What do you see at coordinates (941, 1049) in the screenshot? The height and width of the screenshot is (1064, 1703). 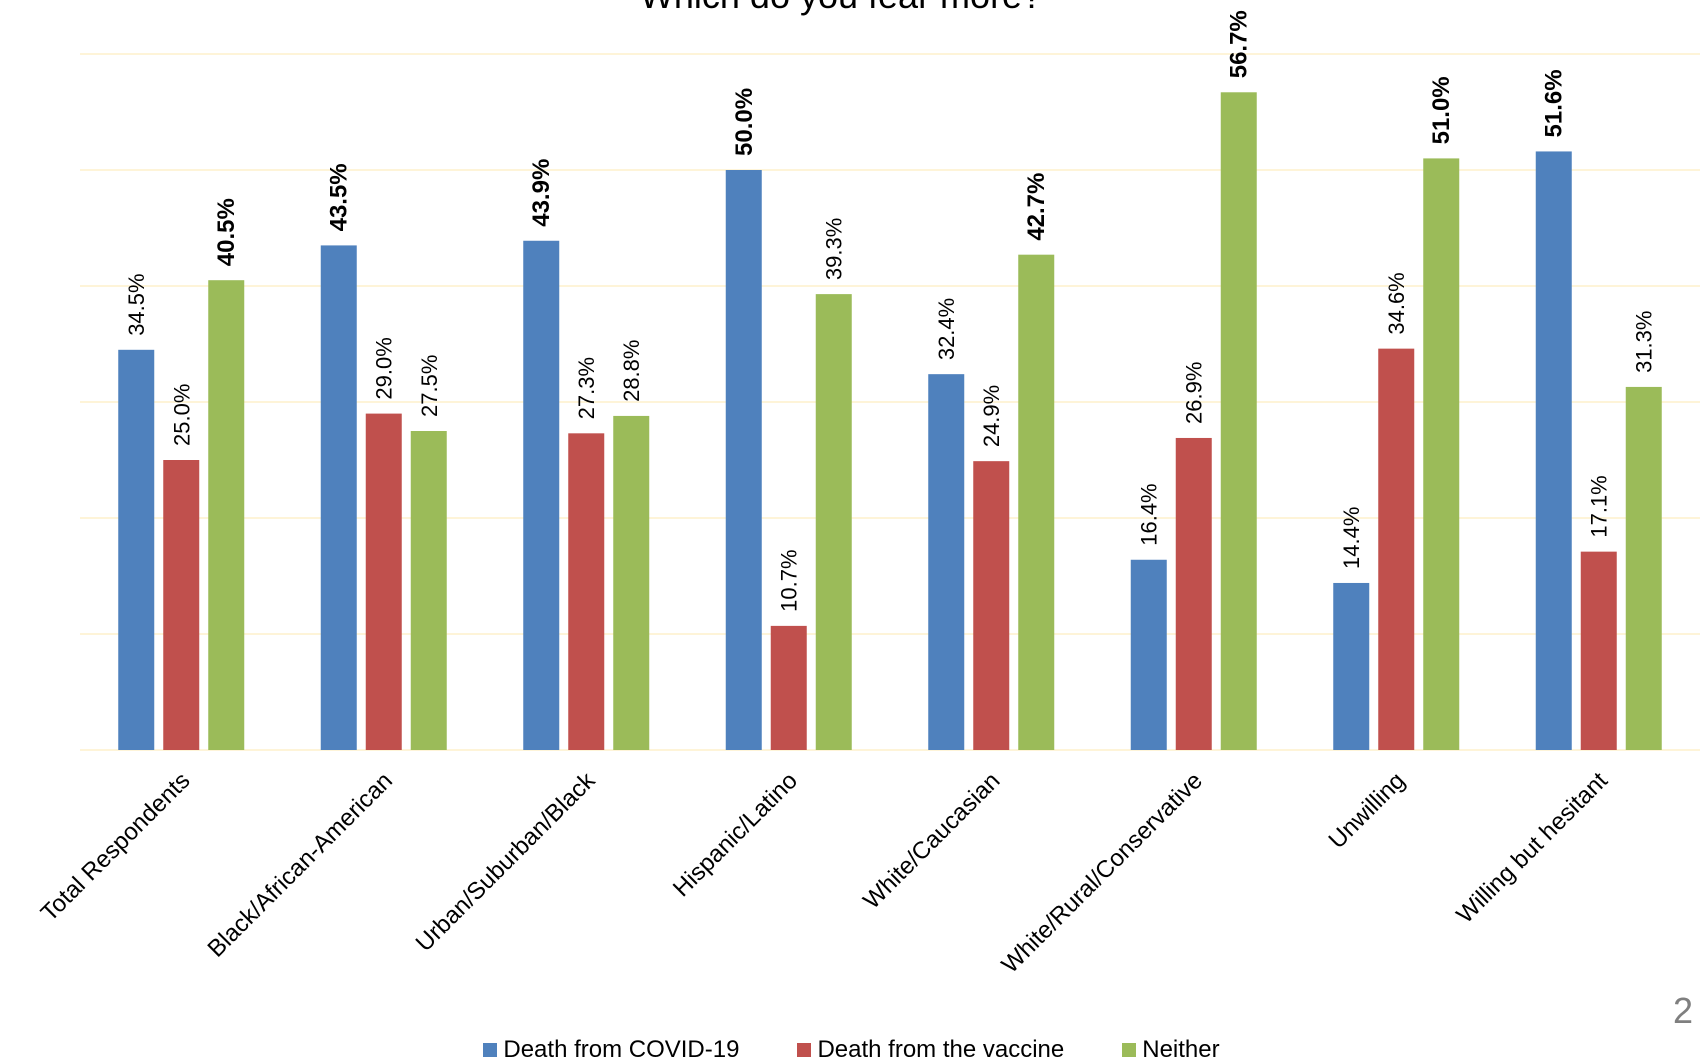 I see `legend-label-vaccine: Death from the vaccine` at bounding box center [941, 1049].